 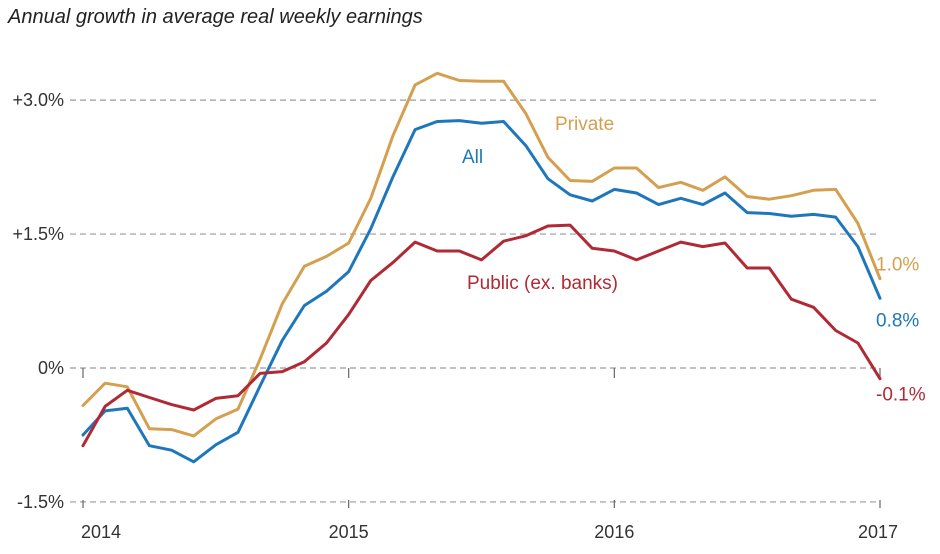 I want to click on y-tick-label: +3.0%, so click(x=38, y=100).